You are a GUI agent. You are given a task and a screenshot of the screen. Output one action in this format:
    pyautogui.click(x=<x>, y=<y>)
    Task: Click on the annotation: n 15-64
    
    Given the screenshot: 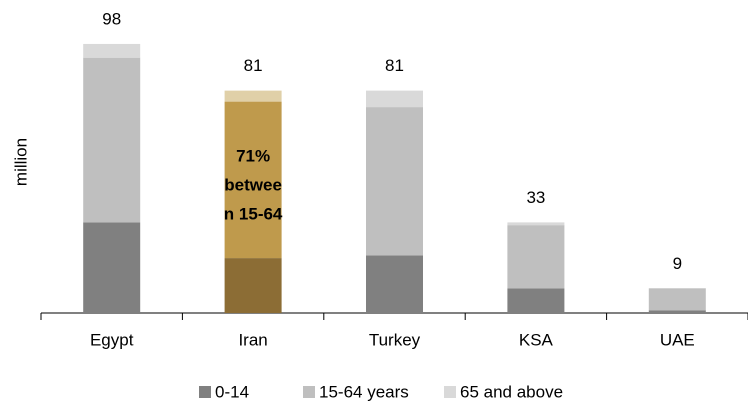 What is the action you would take?
    pyautogui.click(x=253, y=213)
    